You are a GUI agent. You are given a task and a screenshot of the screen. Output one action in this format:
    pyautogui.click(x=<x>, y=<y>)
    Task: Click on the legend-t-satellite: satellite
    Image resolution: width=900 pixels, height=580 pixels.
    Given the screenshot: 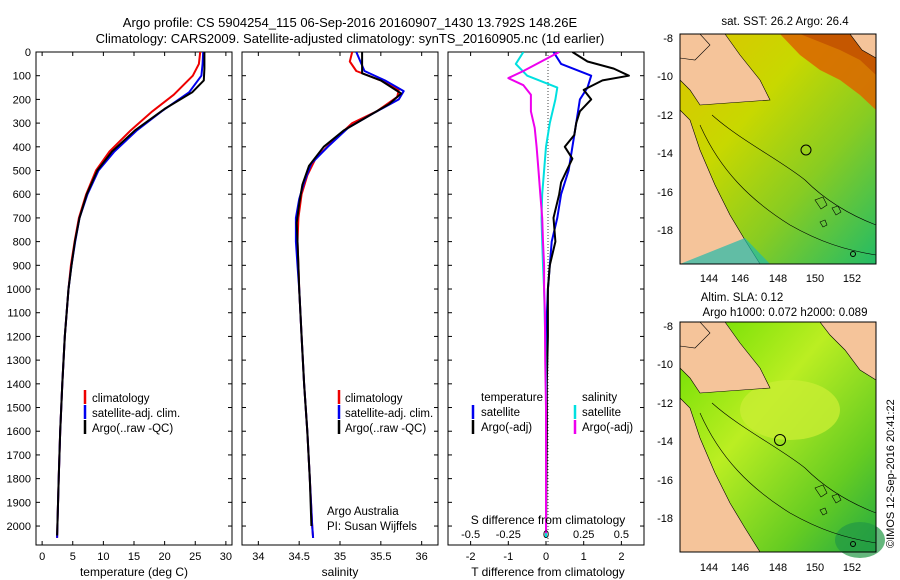 What is the action you would take?
    pyautogui.click(x=500, y=413)
    